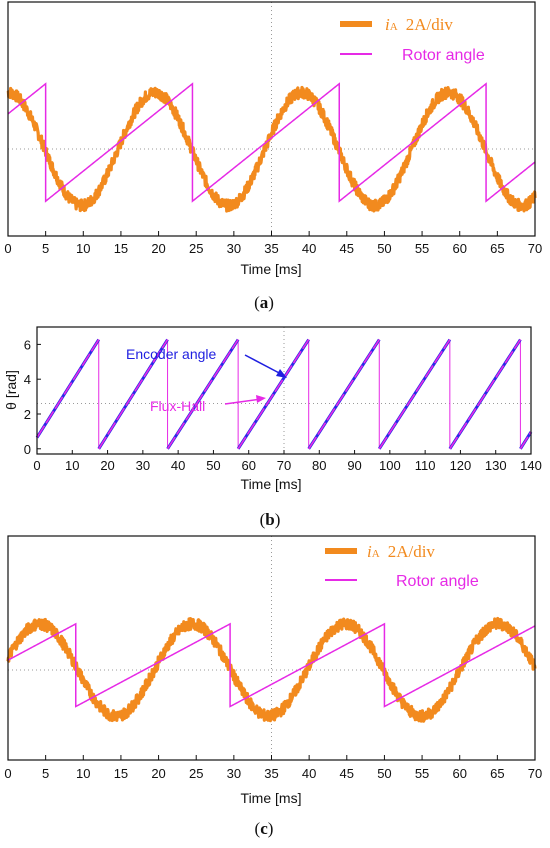 This screenshot has height=848, width=550. I want to click on x-tick-label: 140, so click(531, 465).